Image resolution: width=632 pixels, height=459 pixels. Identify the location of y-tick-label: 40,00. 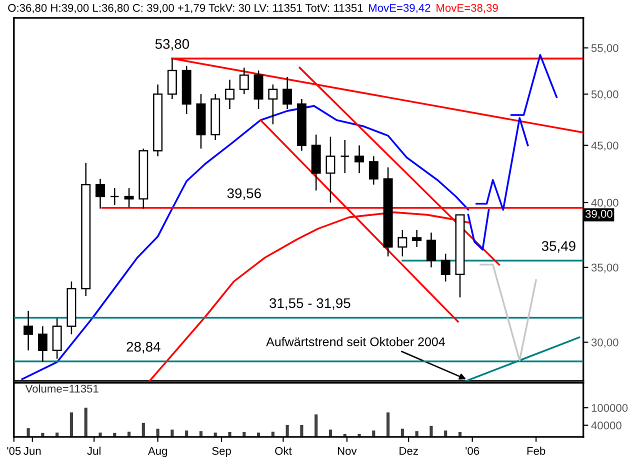
(604, 203).